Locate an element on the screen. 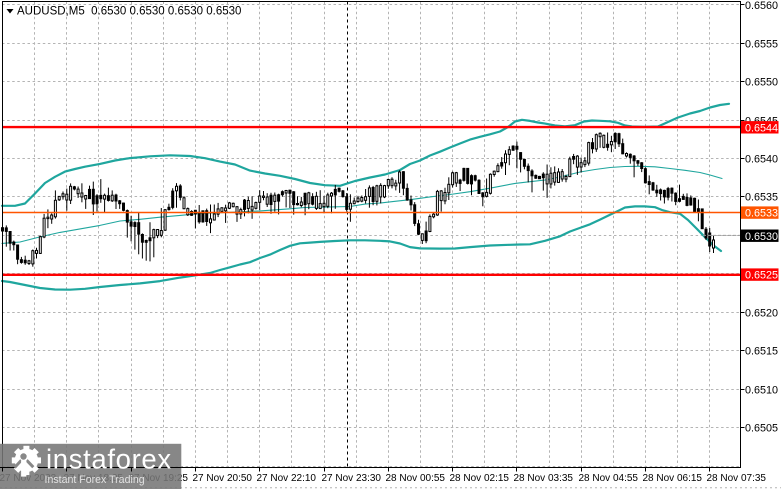 The width and height of the screenshot is (781, 494). svg-text: 28 Nov 07:35 is located at coordinates (737, 478).